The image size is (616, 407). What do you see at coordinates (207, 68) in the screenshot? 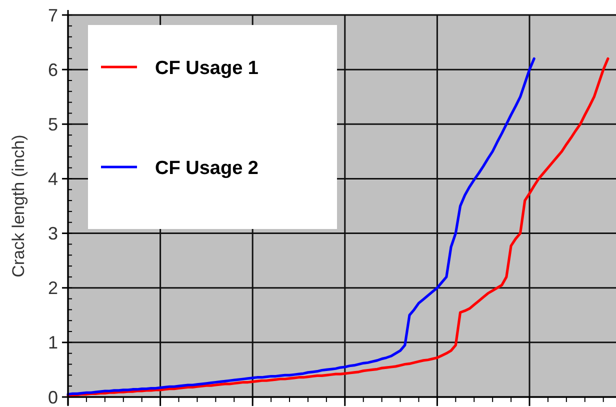
I see `legend-label: CF Usage 1` at bounding box center [207, 68].